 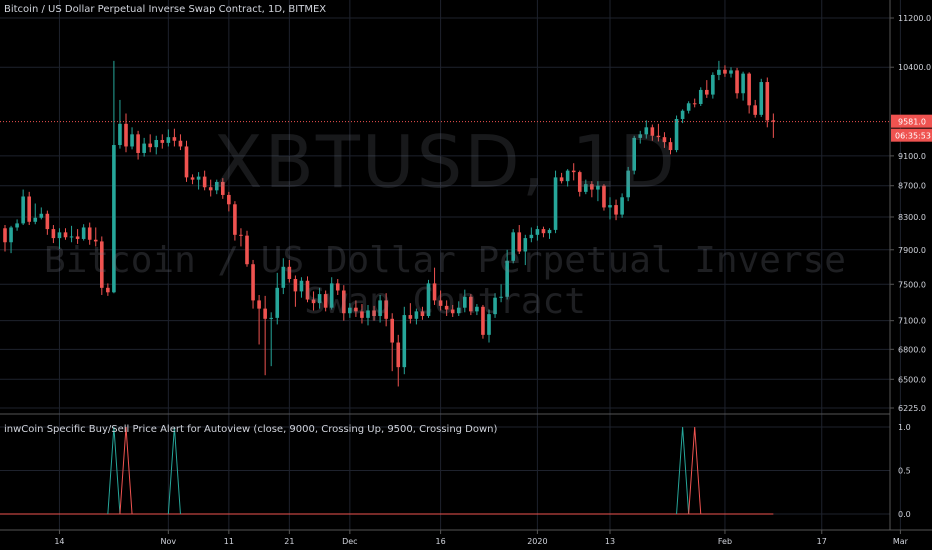 What do you see at coordinates (59, 541) in the screenshot?
I see `time-tick-label: 14` at bounding box center [59, 541].